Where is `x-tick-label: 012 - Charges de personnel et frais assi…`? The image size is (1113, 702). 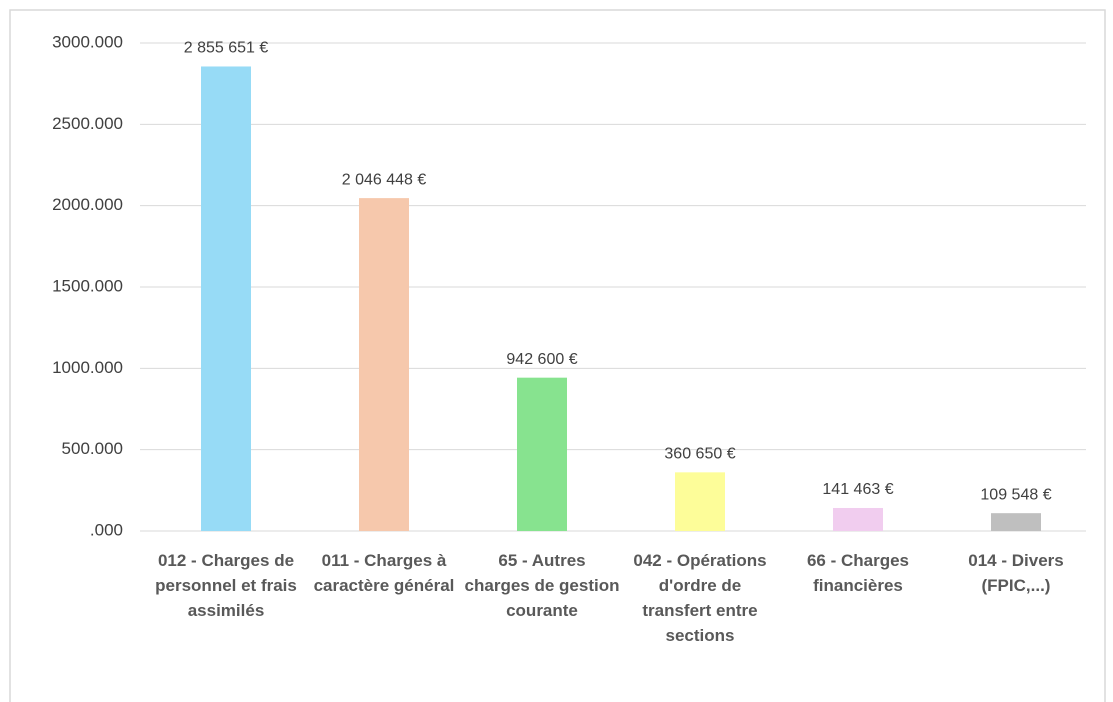
x-tick-label: 012 - Charges de personnel et frais assi… is located at coordinates (226, 585).